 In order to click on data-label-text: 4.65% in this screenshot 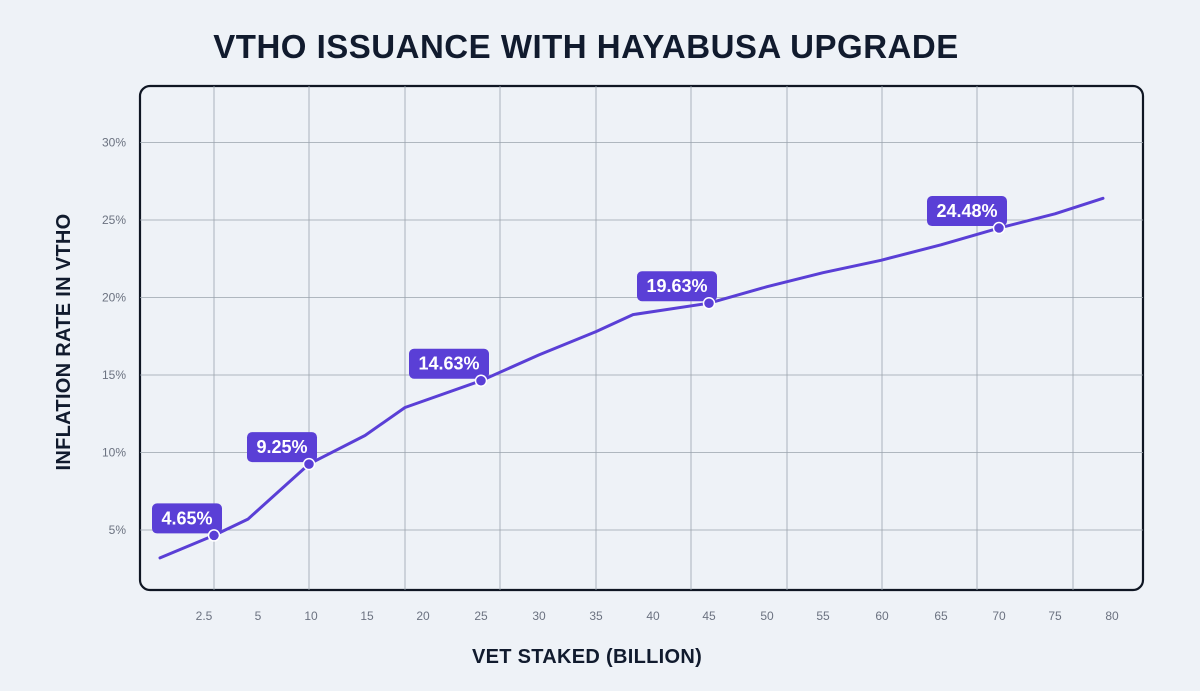, I will do `click(186, 518)`.